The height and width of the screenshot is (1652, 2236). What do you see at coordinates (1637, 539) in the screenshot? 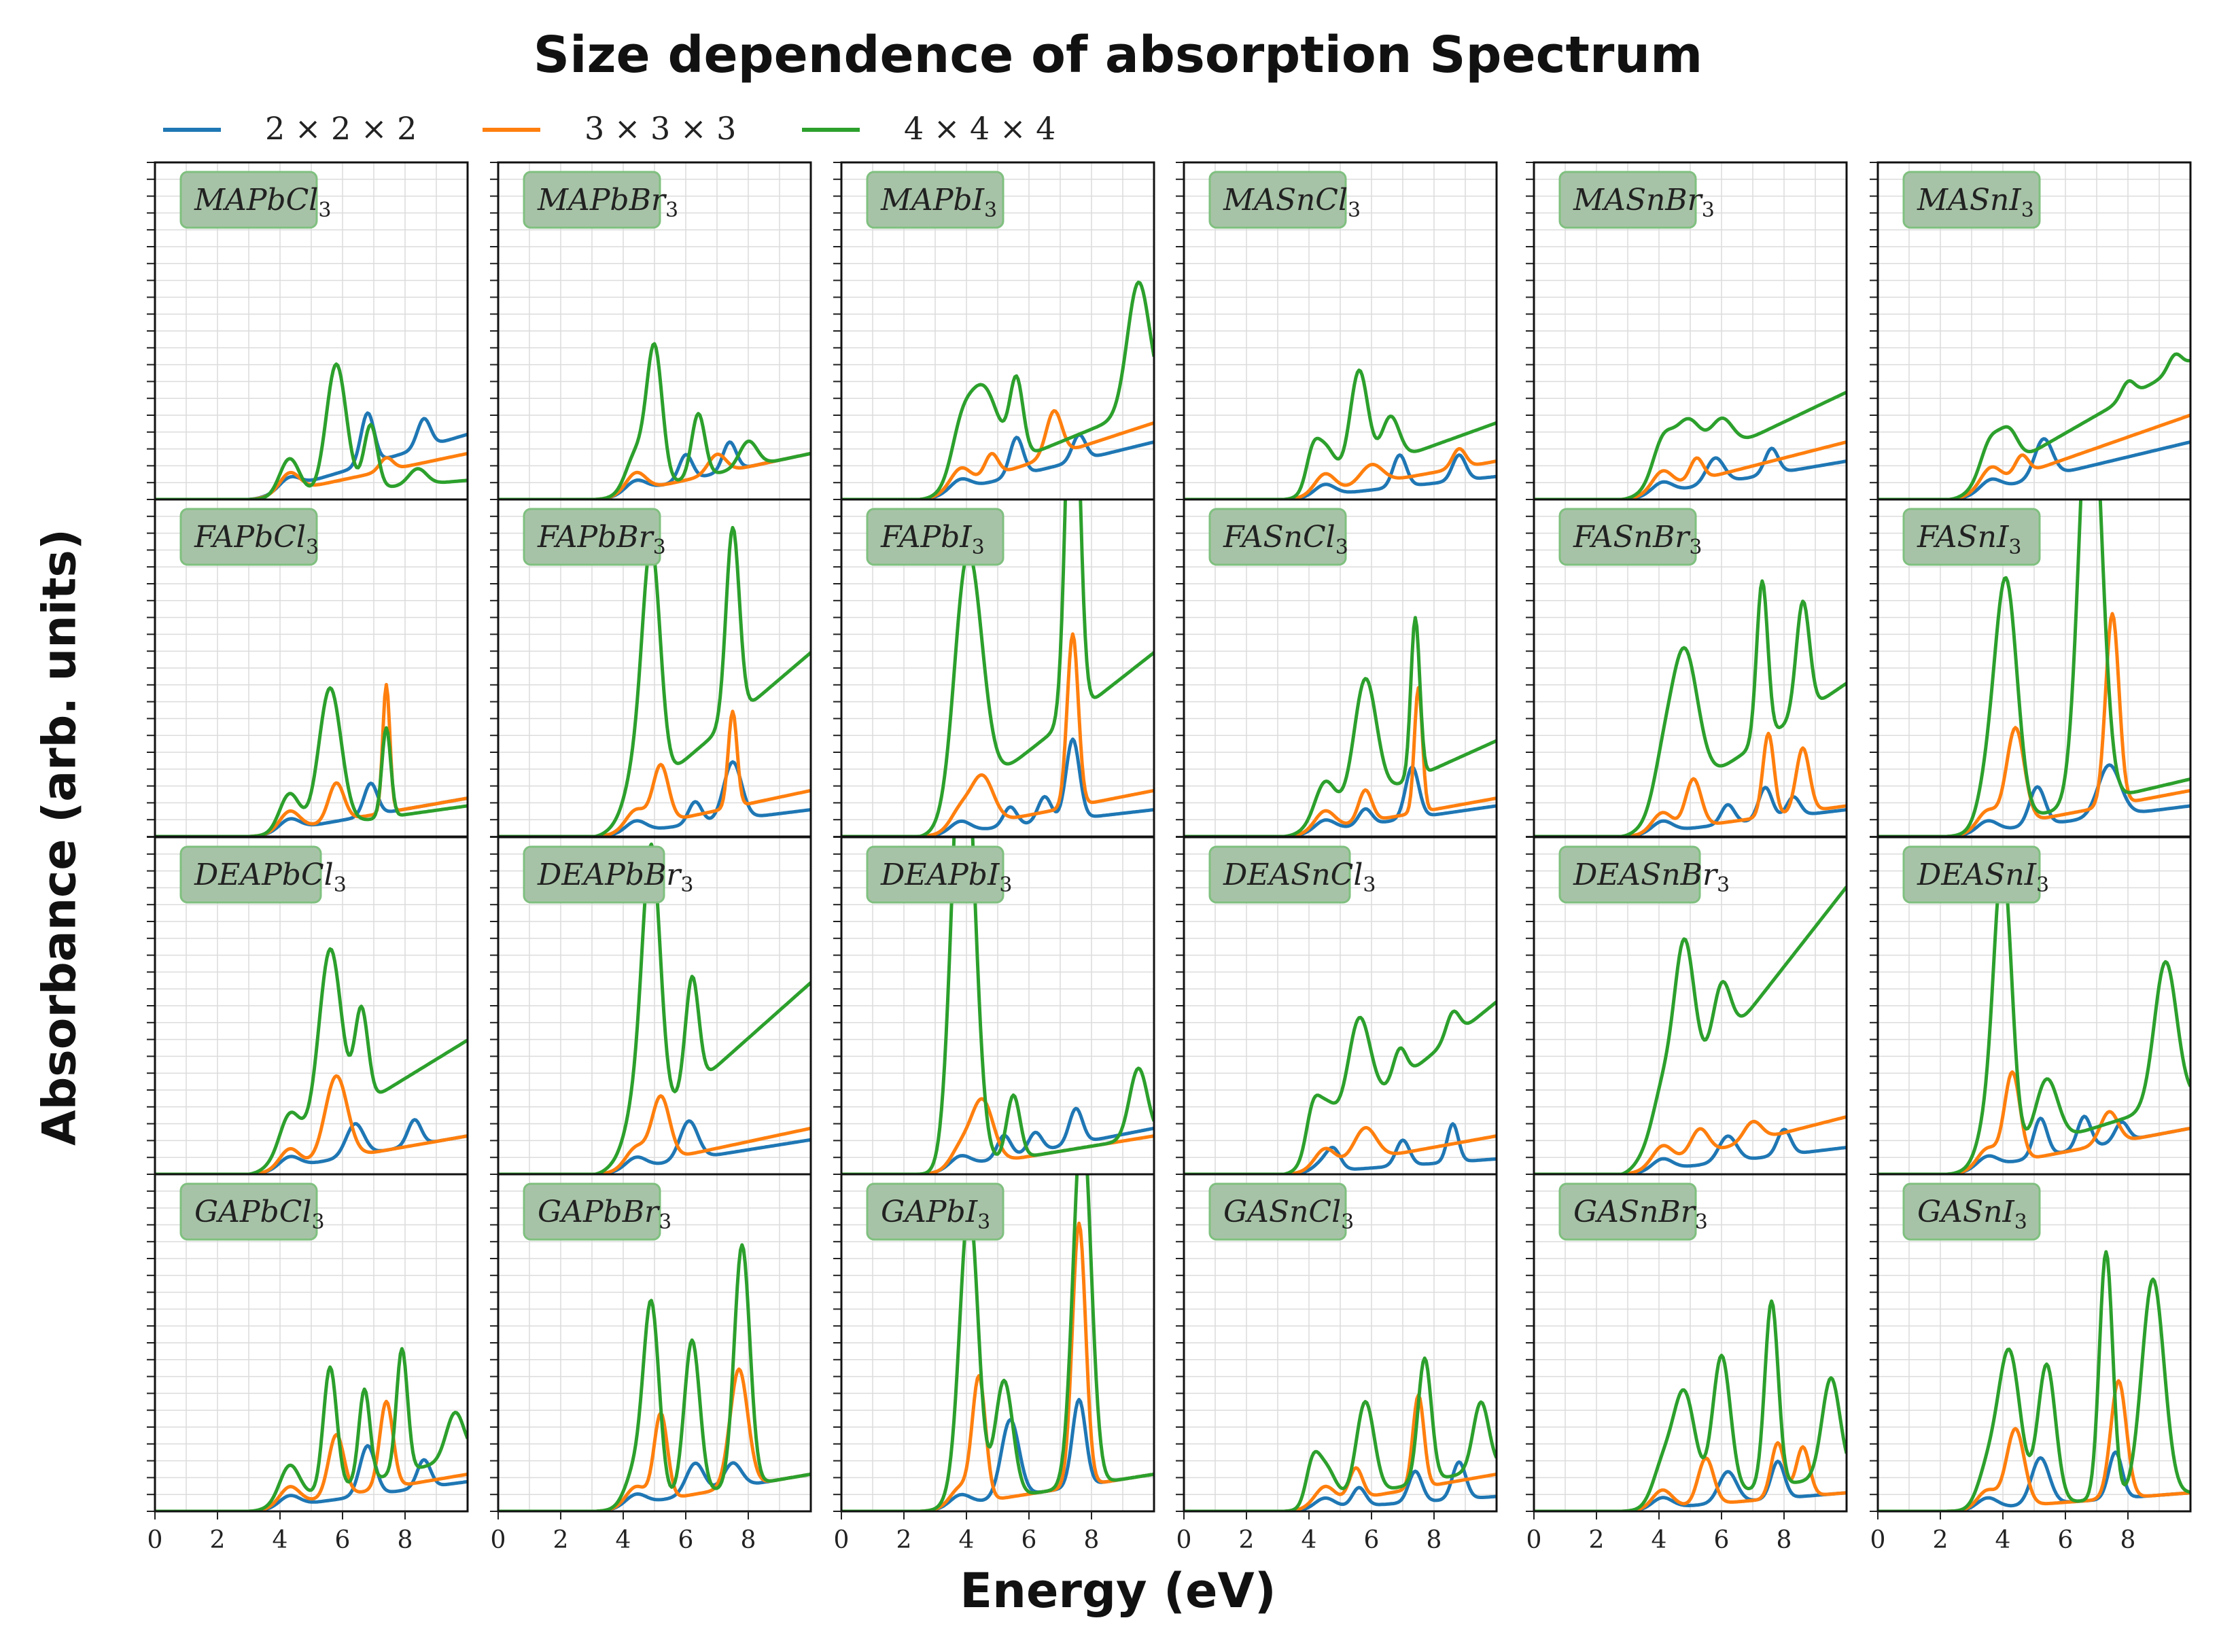
I see `panel-label: FASnBr3` at bounding box center [1637, 539].